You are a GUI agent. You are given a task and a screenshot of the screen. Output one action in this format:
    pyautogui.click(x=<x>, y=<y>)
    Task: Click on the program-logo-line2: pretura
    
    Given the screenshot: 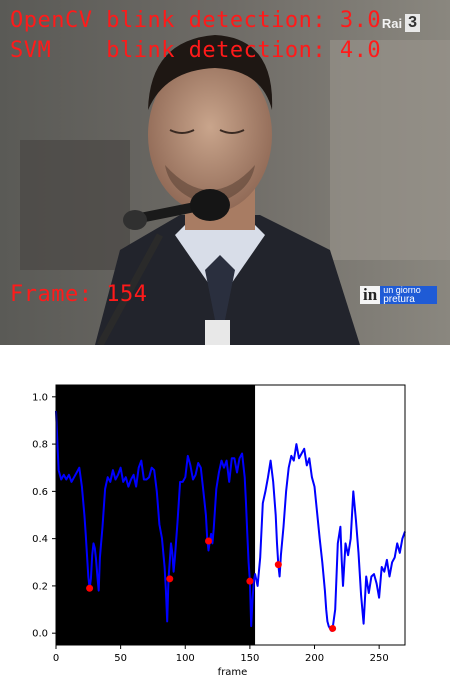 What is the action you would take?
    pyautogui.click(x=399, y=299)
    